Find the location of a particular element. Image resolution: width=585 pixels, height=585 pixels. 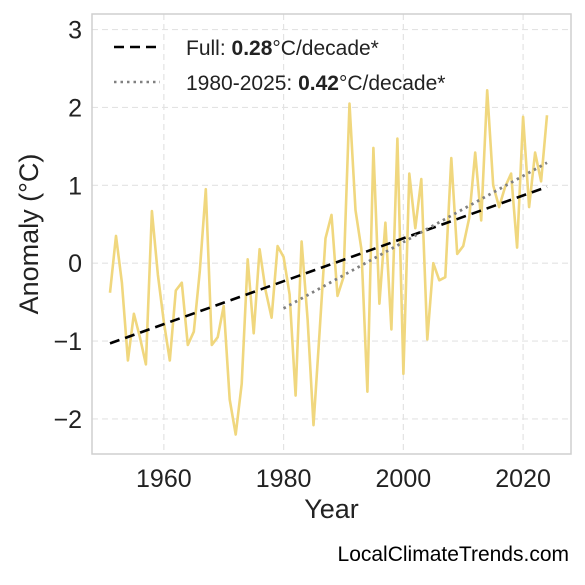

x-axis-label: Year is located at coordinates (331, 509).